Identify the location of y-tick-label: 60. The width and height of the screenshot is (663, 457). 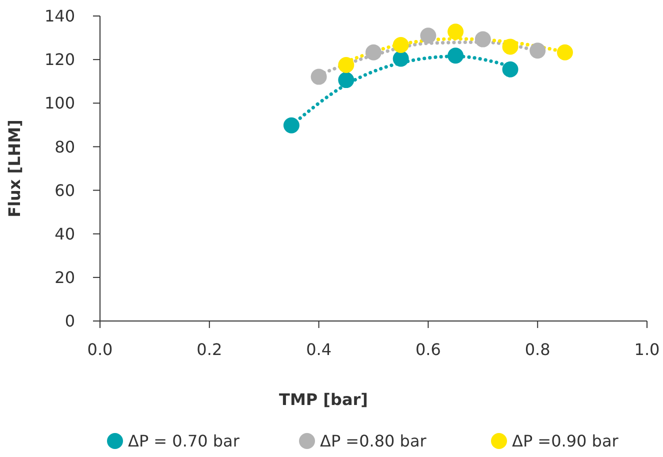
(64, 190).